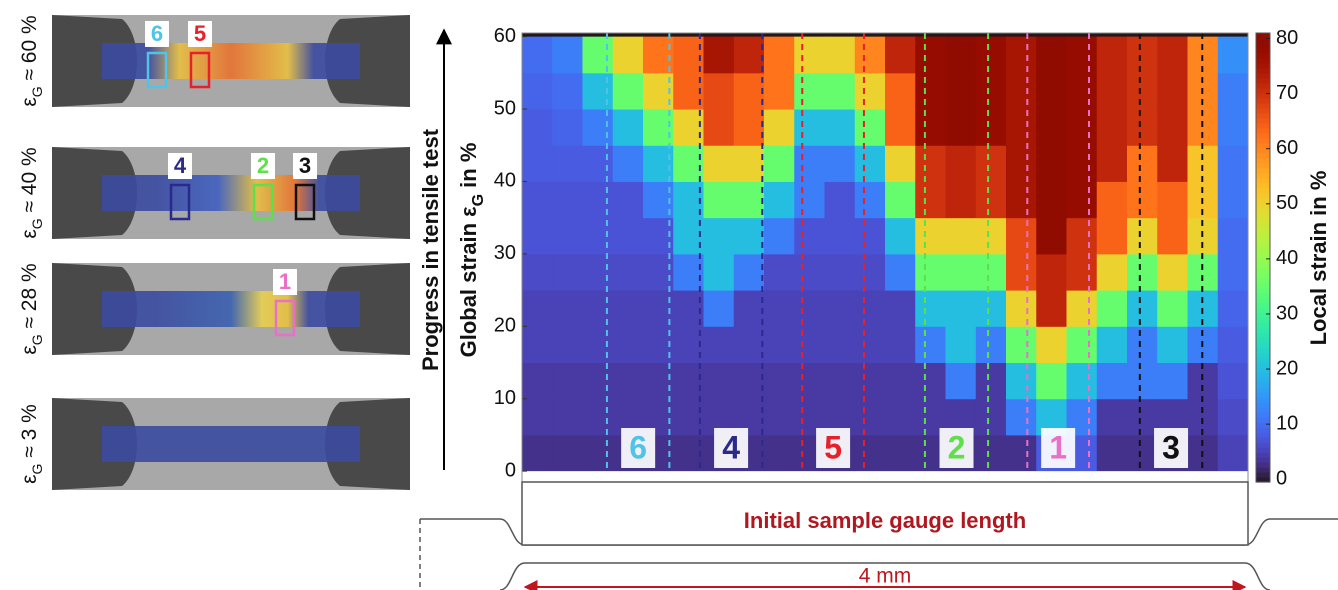  Describe the element at coordinates (29, 50) in the screenshot. I see `strain-rest: ≈ 60 %` at that location.